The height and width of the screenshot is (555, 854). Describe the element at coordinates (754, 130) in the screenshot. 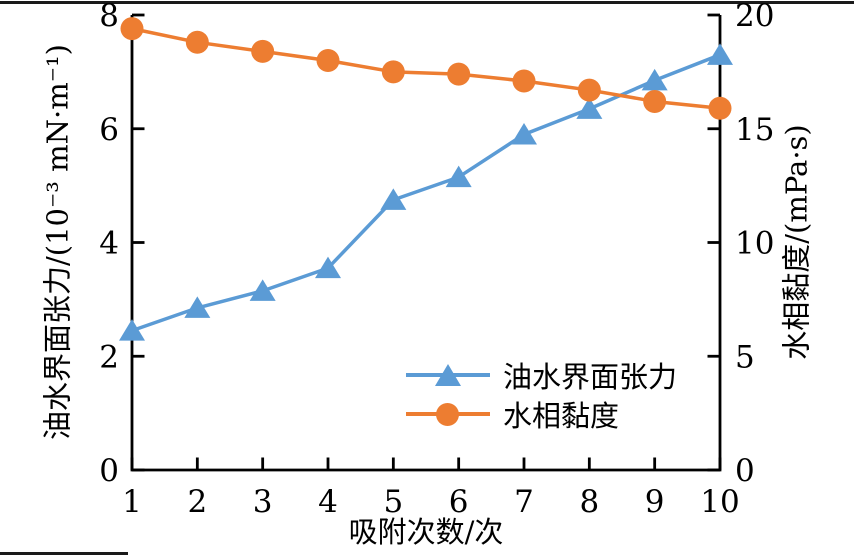

I see `y-right-tick-label: 15` at that location.